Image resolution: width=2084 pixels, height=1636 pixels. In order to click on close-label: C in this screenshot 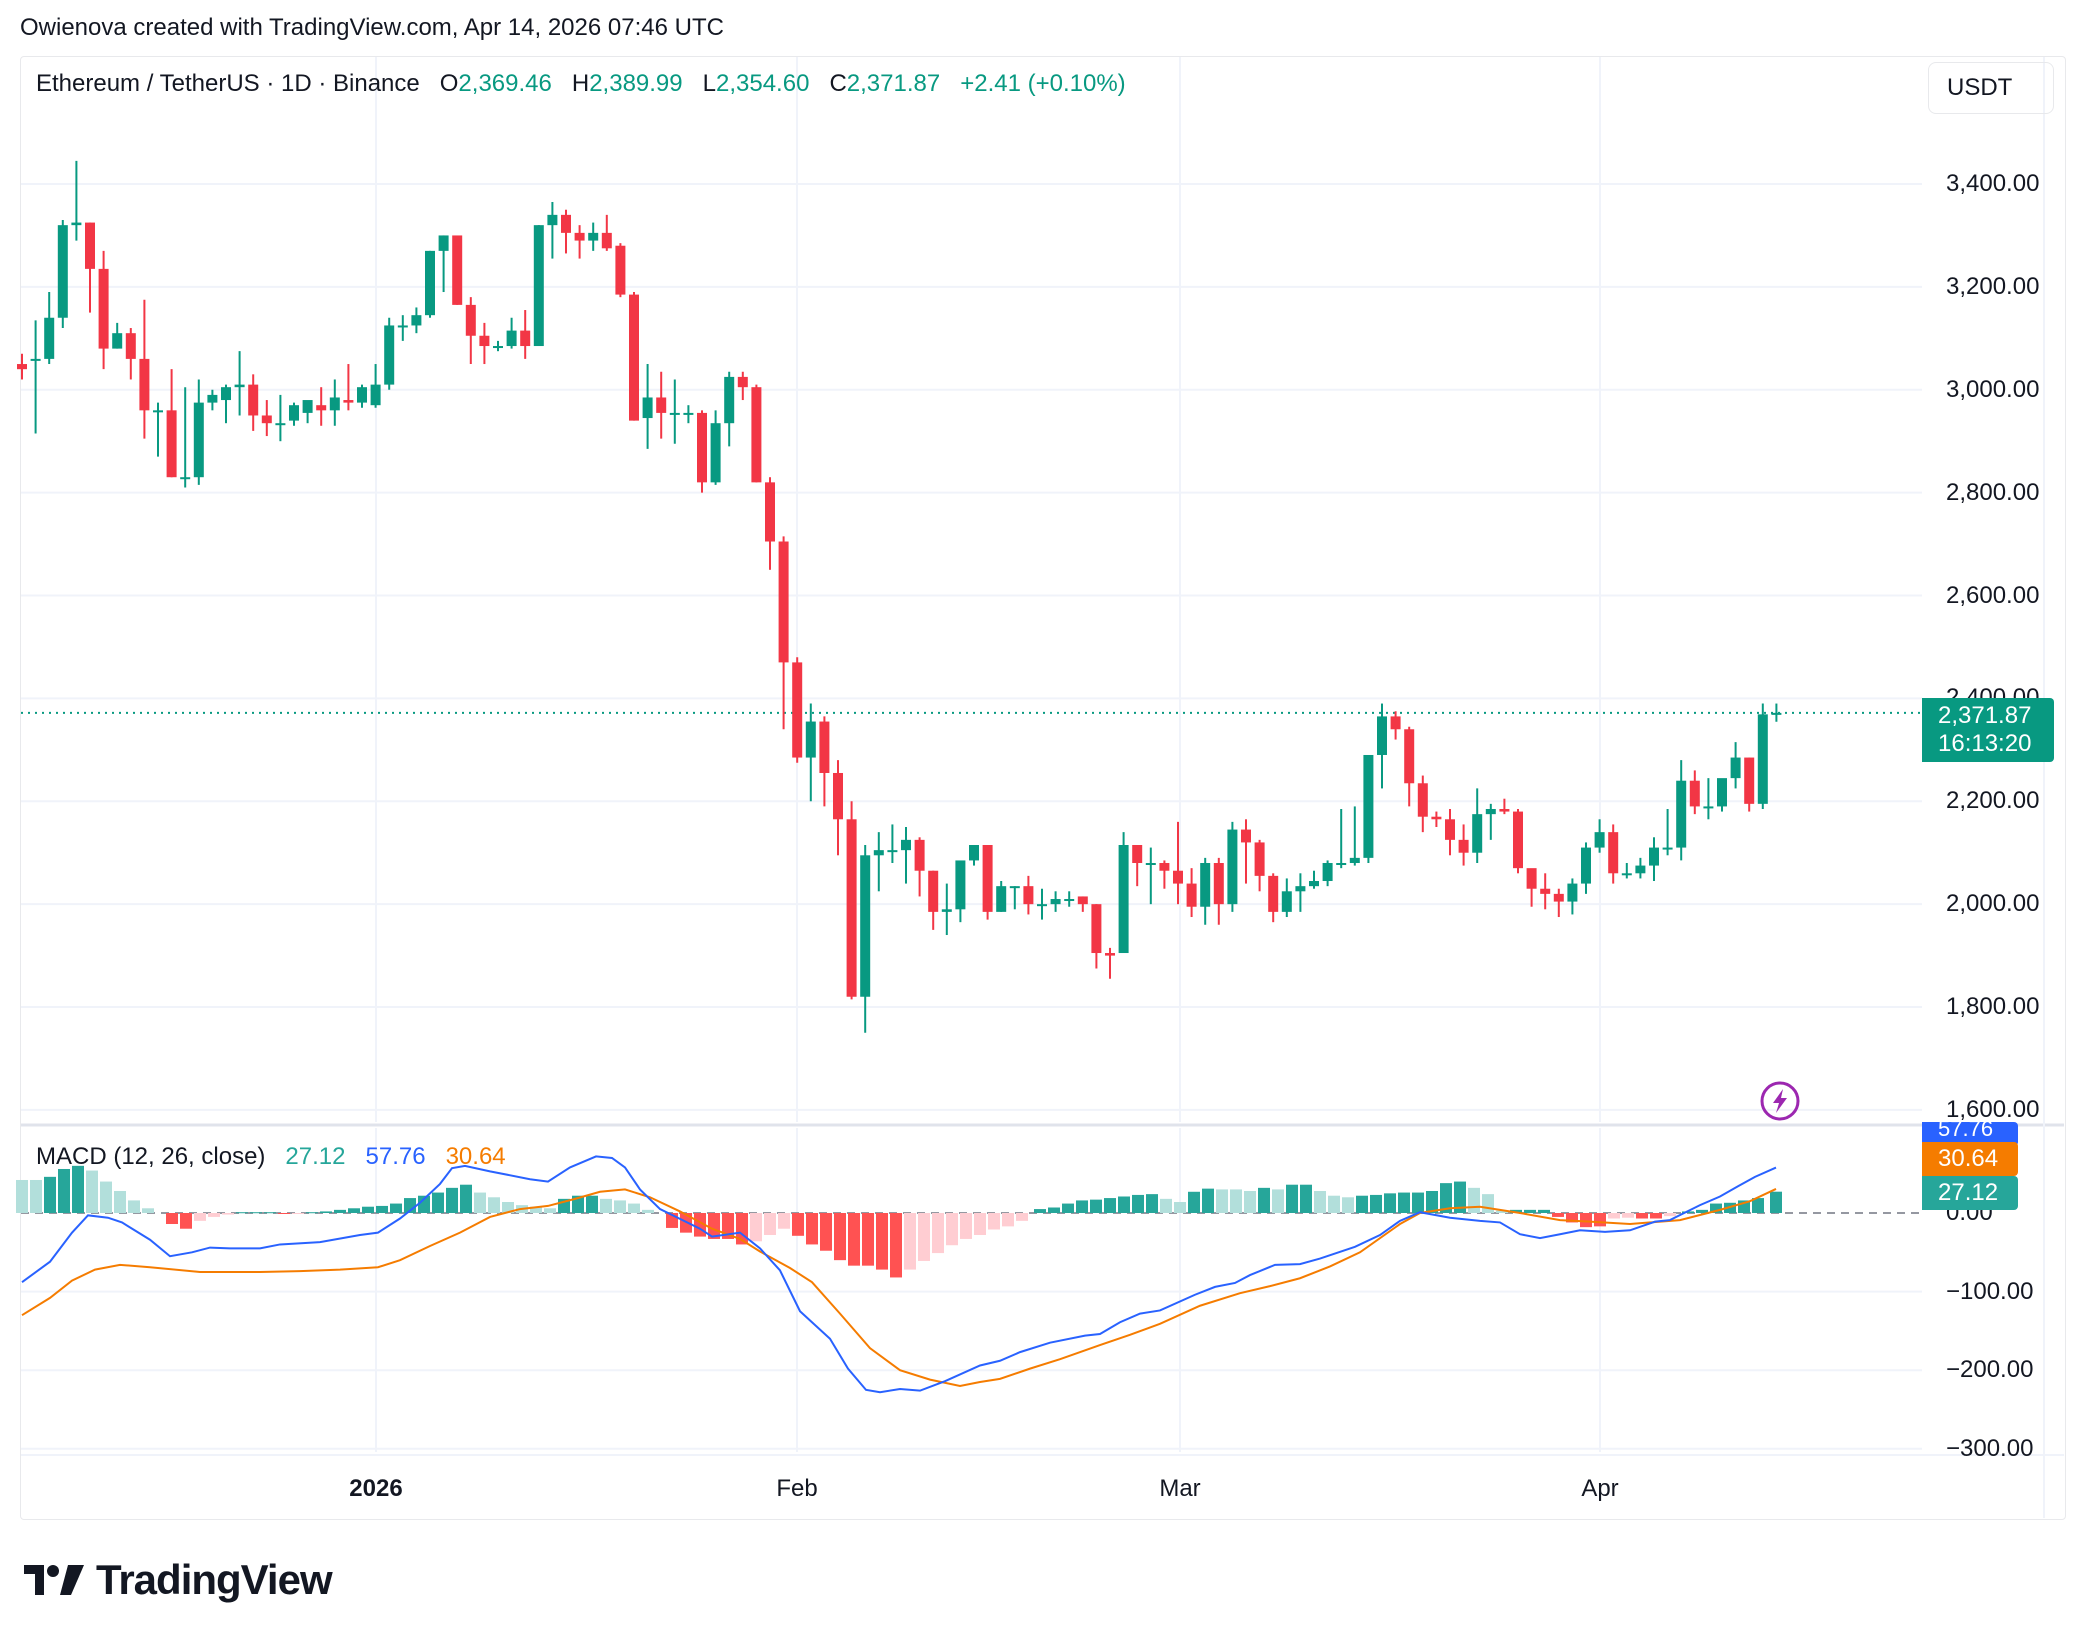, I will do `click(838, 83)`.